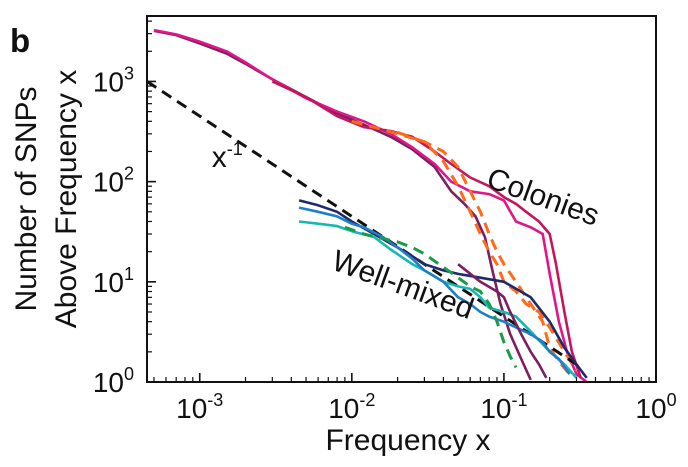 The height and width of the screenshot is (467, 688). What do you see at coordinates (351, 407) in the screenshot?
I see `x-tick-label: 10⁻²` at bounding box center [351, 407].